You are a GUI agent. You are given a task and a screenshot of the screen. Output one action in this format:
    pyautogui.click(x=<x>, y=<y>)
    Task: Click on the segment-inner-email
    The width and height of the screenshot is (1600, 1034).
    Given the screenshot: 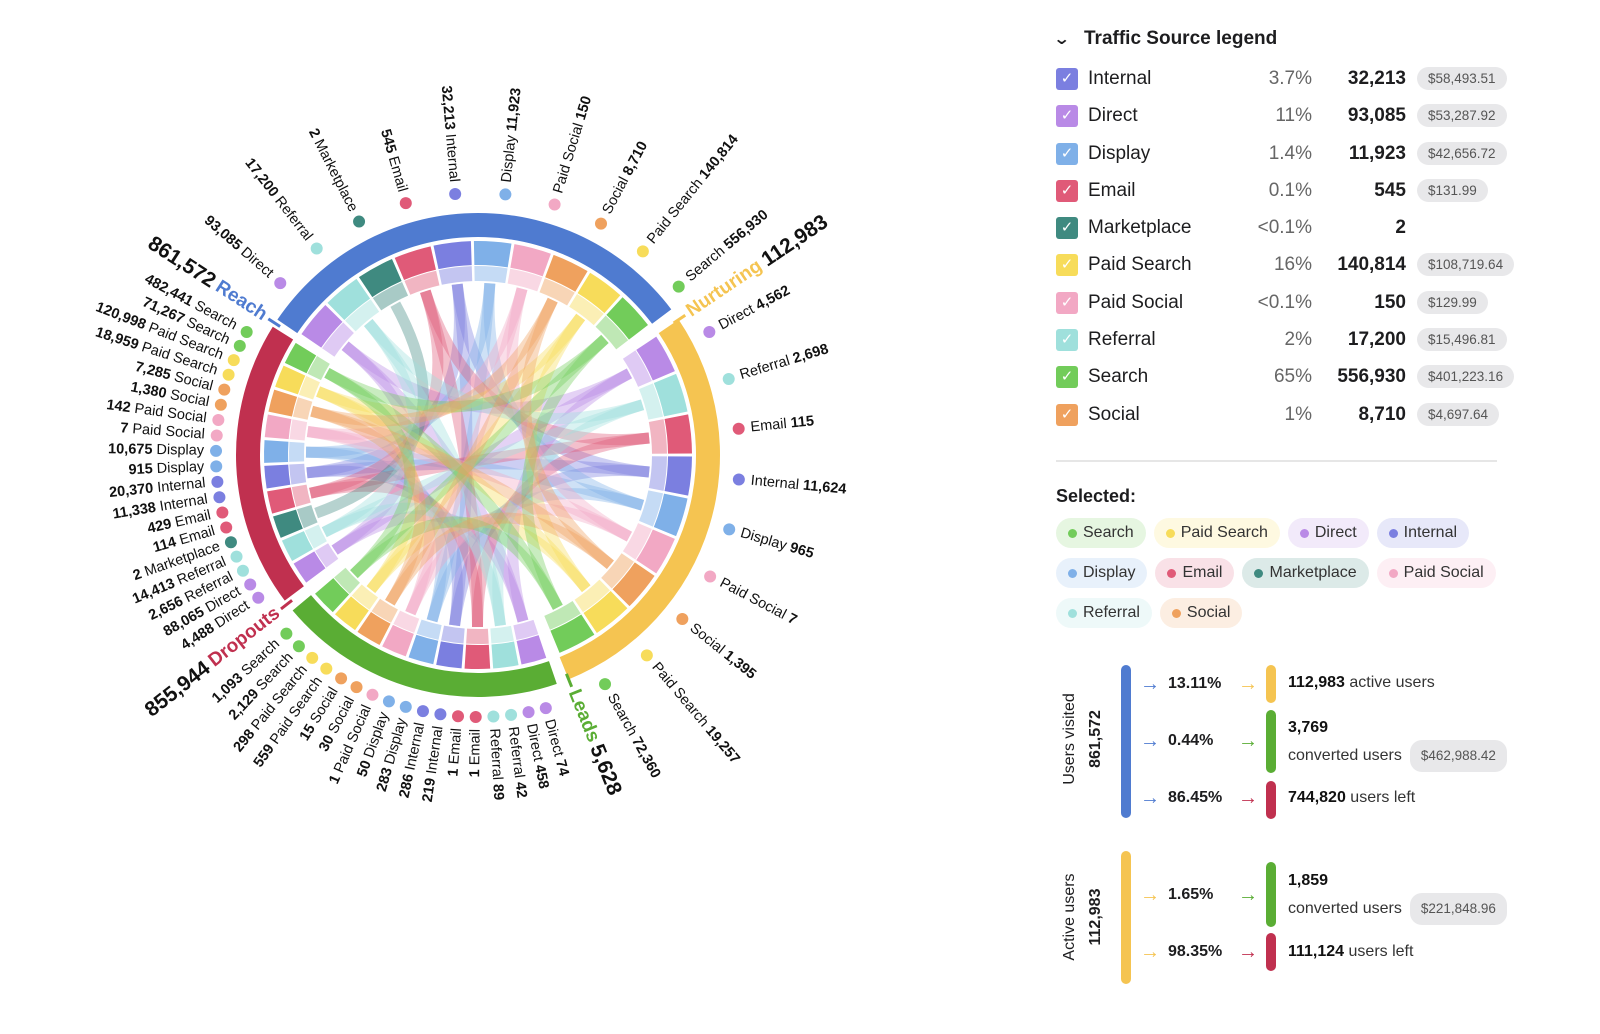 What is the action you would take?
    pyautogui.click(x=422, y=282)
    